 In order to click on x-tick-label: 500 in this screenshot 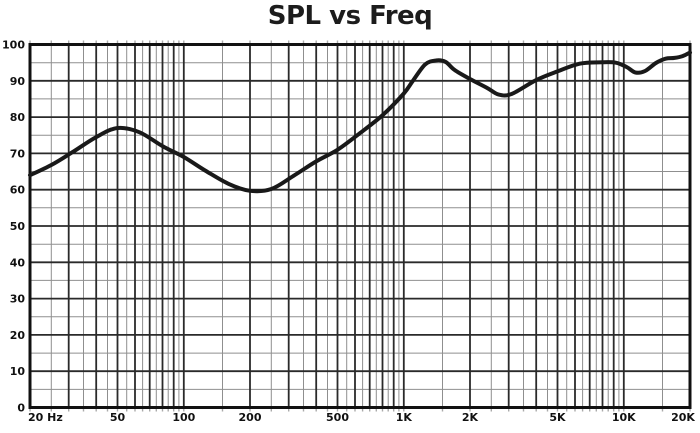, I will do `click(337, 417)`.